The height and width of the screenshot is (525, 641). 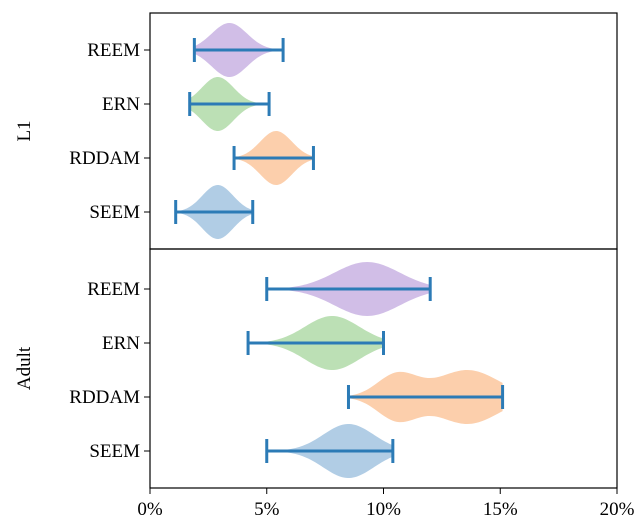 What do you see at coordinates (500, 509) in the screenshot?
I see `x-tick-label: 15%` at bounding box center [500, 509].